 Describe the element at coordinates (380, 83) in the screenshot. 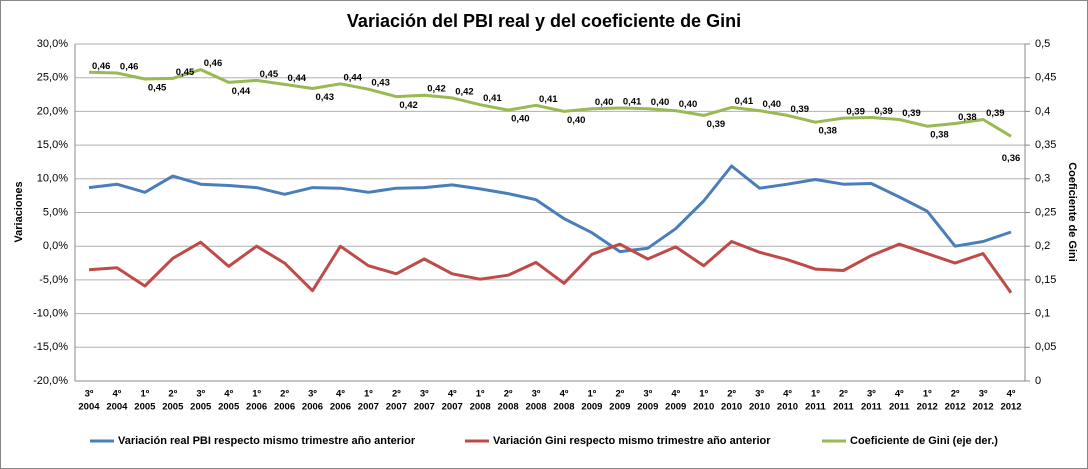

I see `data-label: 0,43` at that location.